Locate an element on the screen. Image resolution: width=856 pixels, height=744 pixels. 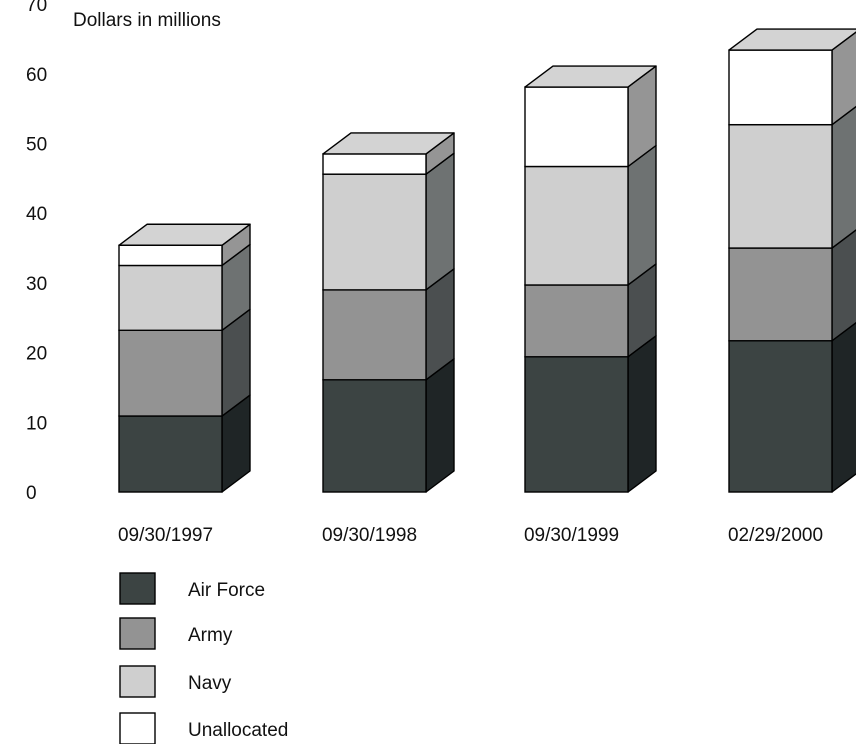
legend-item: Navy is located at coordinates (175, 681).